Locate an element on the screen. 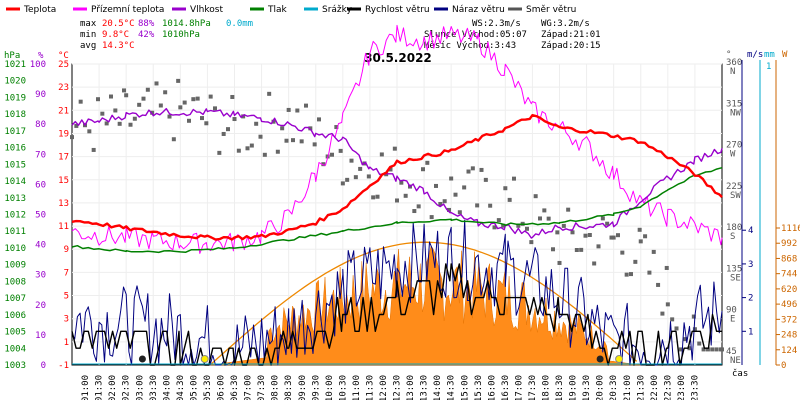  tick-label-x: 03:30 is located at coordinates (154, 387).